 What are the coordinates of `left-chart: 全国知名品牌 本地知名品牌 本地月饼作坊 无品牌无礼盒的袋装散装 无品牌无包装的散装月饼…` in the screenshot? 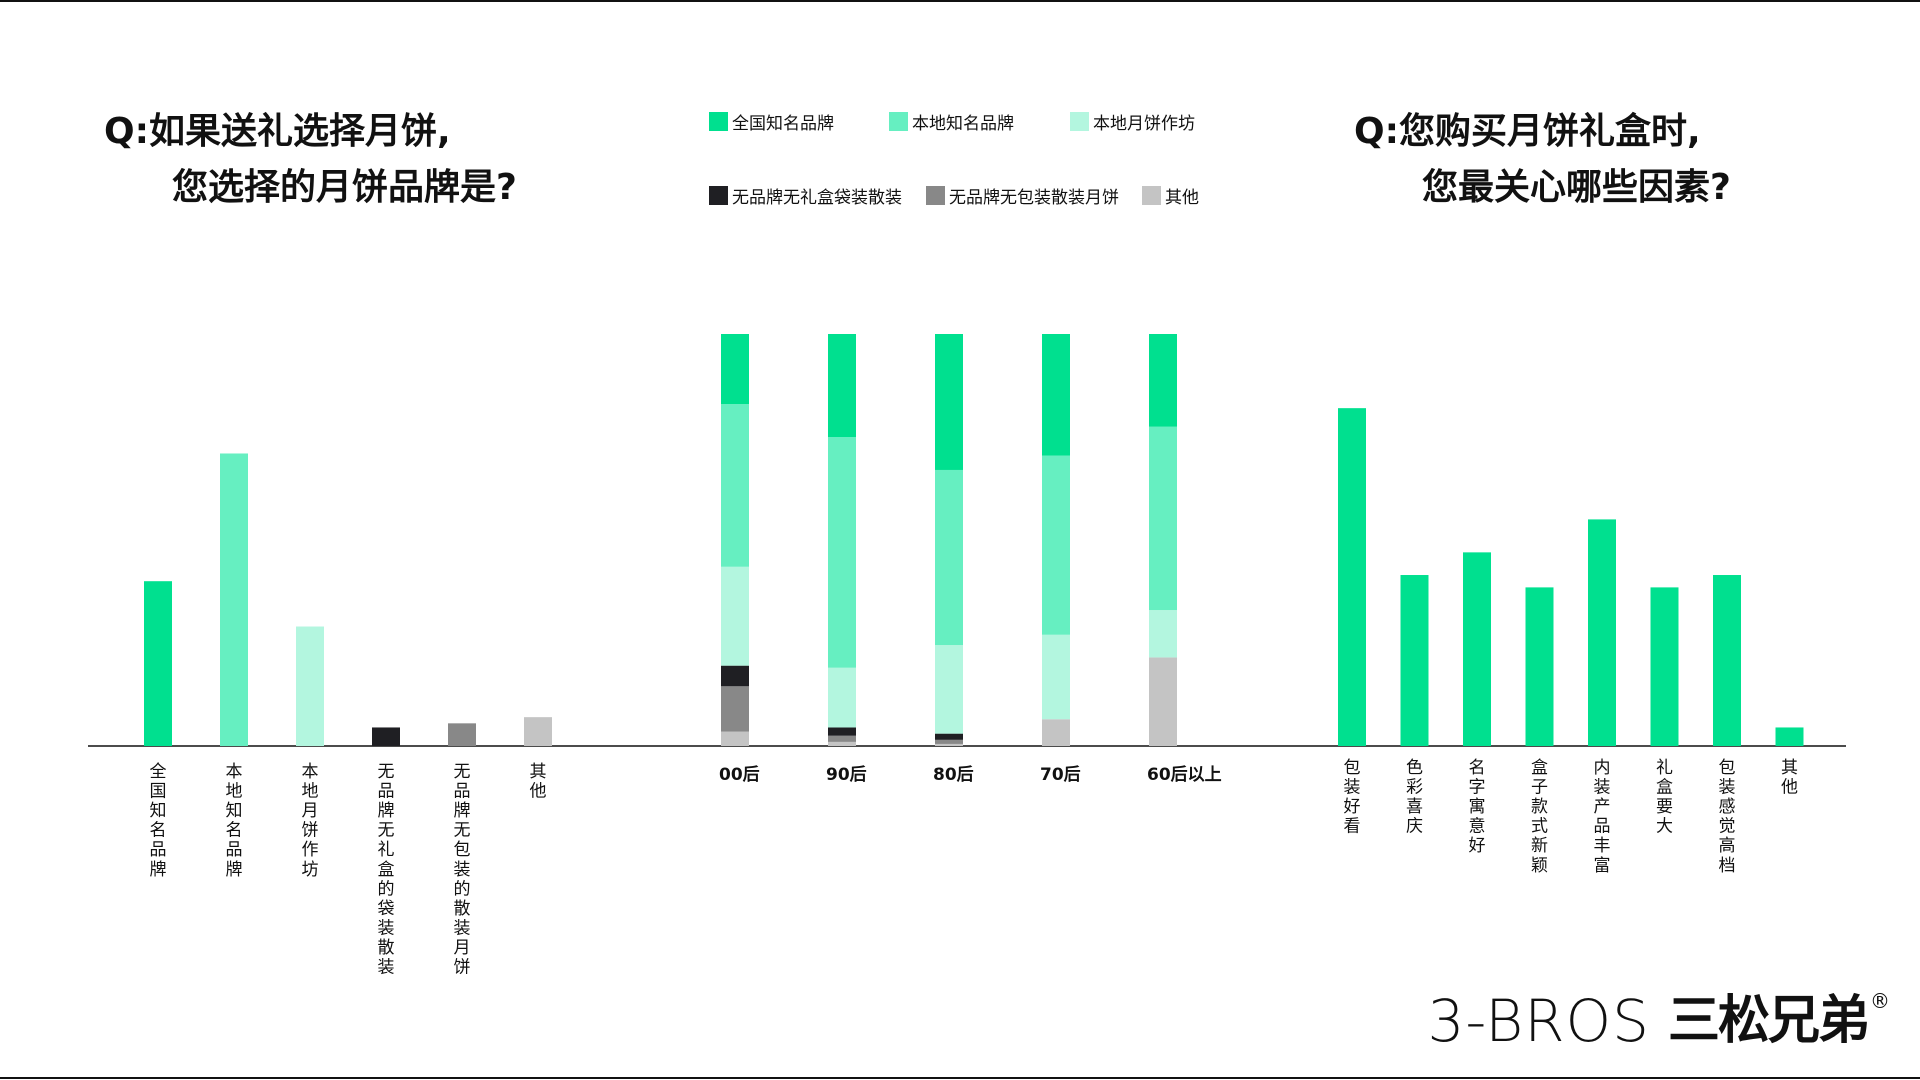 It's located at (348, 715).